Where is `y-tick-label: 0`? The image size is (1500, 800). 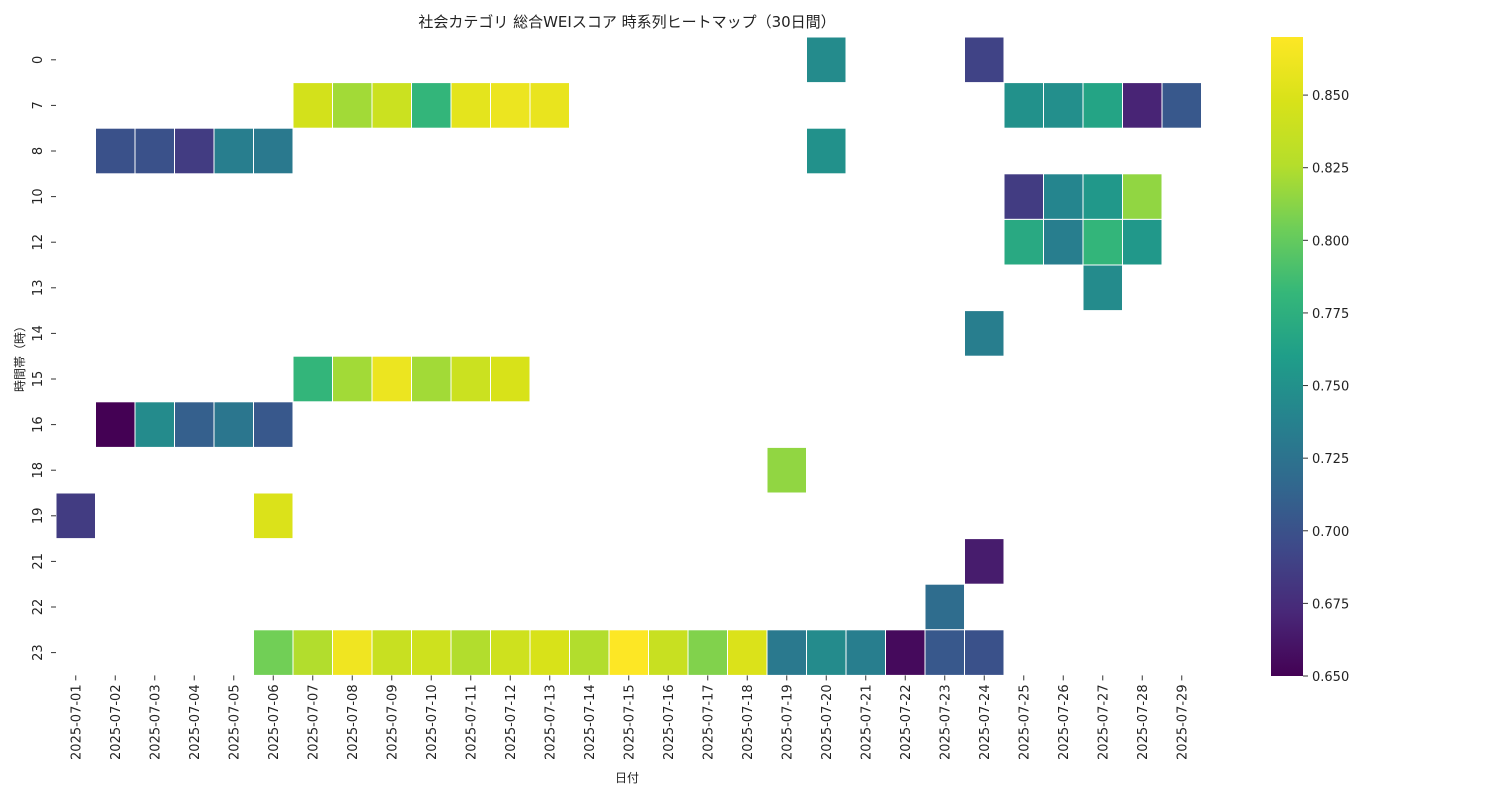 y-tick-label: 0 is located at coordinates (38, 60).